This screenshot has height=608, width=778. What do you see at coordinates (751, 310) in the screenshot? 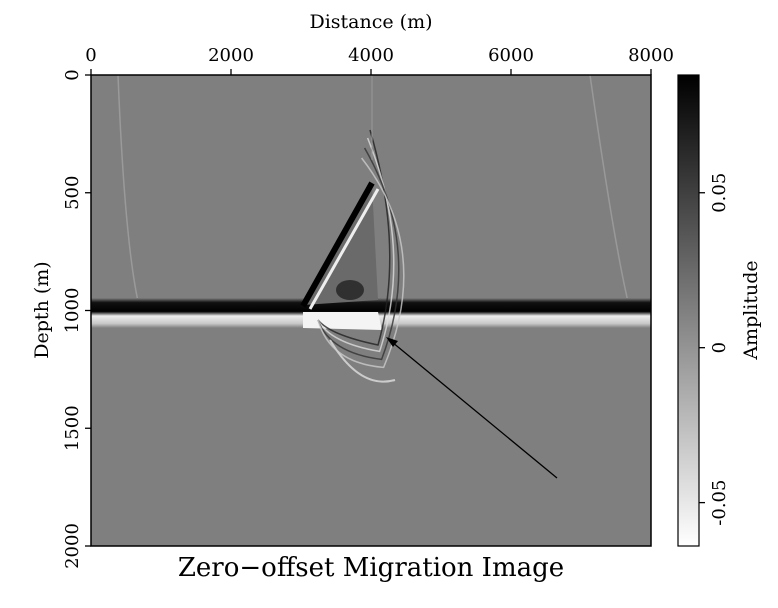
I see `colorbar-label: Amplitude` at bounding box center [751, 310].